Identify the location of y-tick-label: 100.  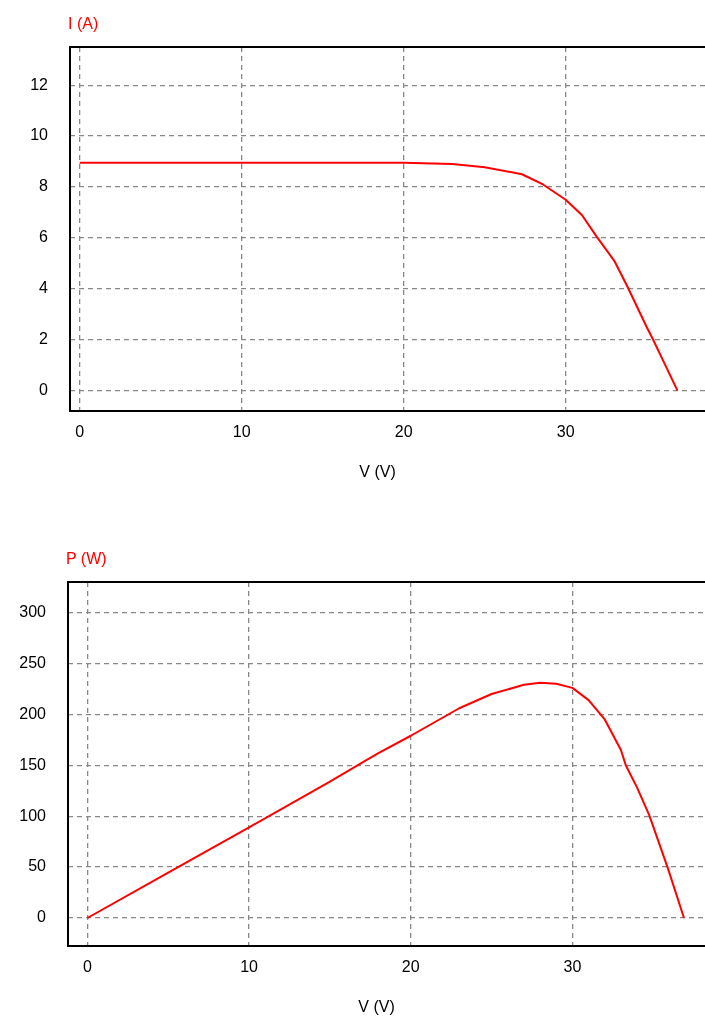
(33, 815).